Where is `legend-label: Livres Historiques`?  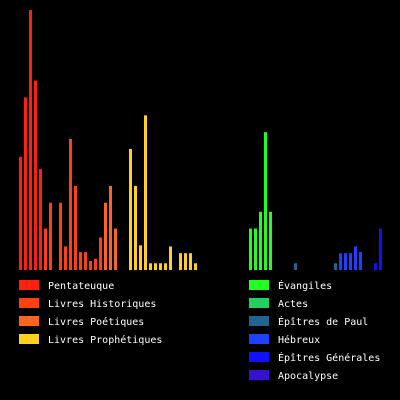
legend-label: Livres Historiques is located at coordinates (102, 304).